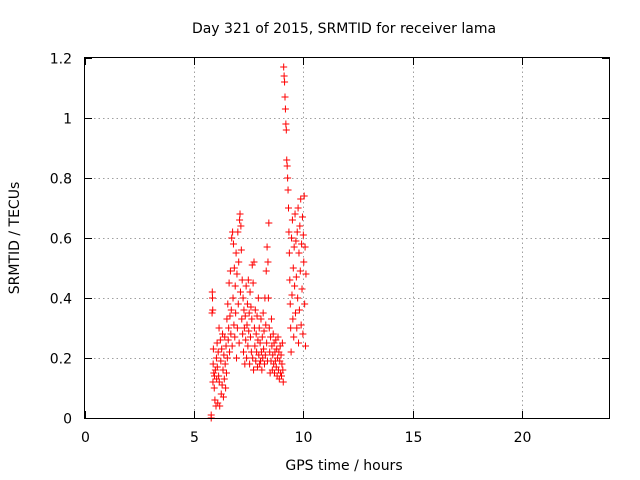 Image resolution: width=640 pixels, height=480 pixels. What do you see at coordinates (61, 60) in the screenshot?
I see `y-tick-label: 1.2` at bounding box center [61, 60].